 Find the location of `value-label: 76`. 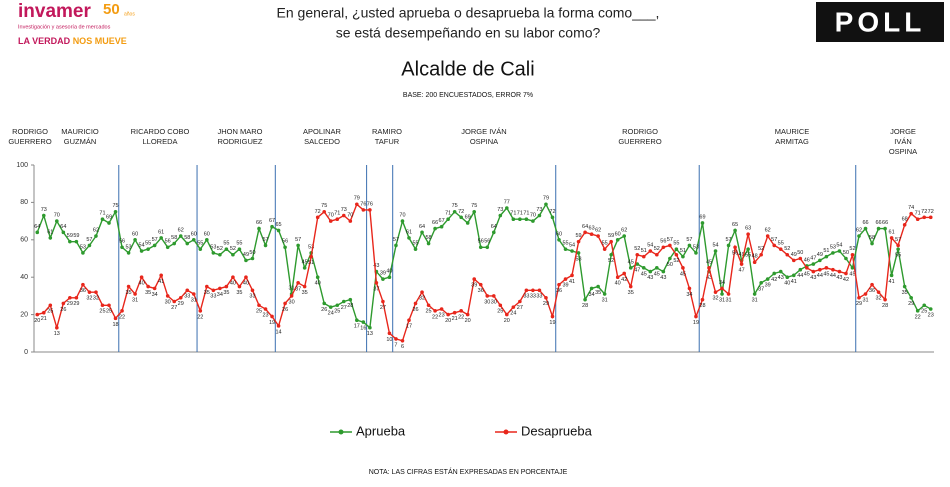

value-label: 76 is located at coordinates (370, 204).